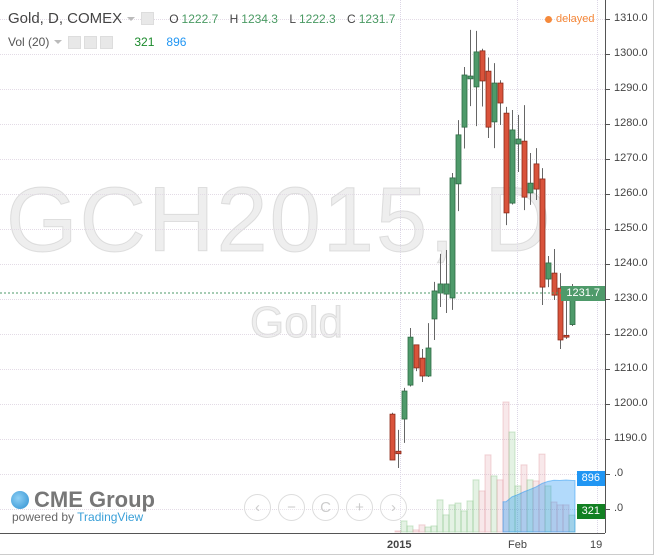  What do you see at coordinates (630, 438) in the screenshot?
I see `price-tick-label: 1190.0` at bounding box center [630, 438].